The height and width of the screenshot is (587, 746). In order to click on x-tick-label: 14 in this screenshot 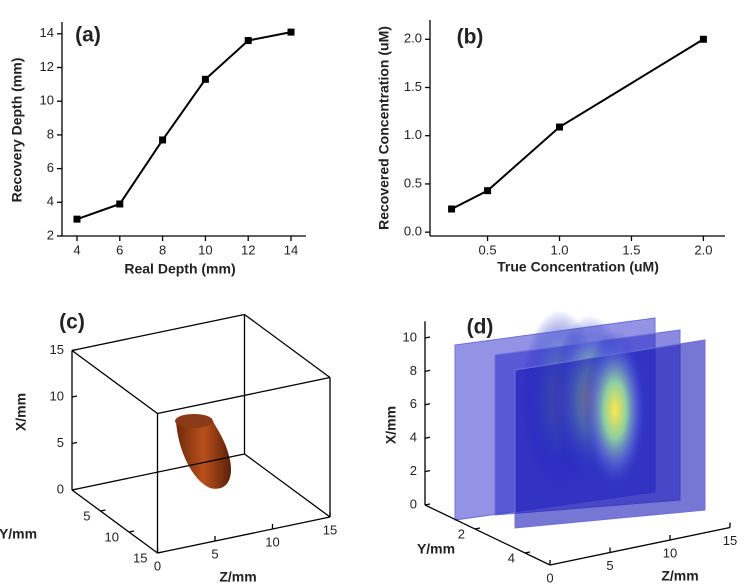, I will do `click(291, 249)`.